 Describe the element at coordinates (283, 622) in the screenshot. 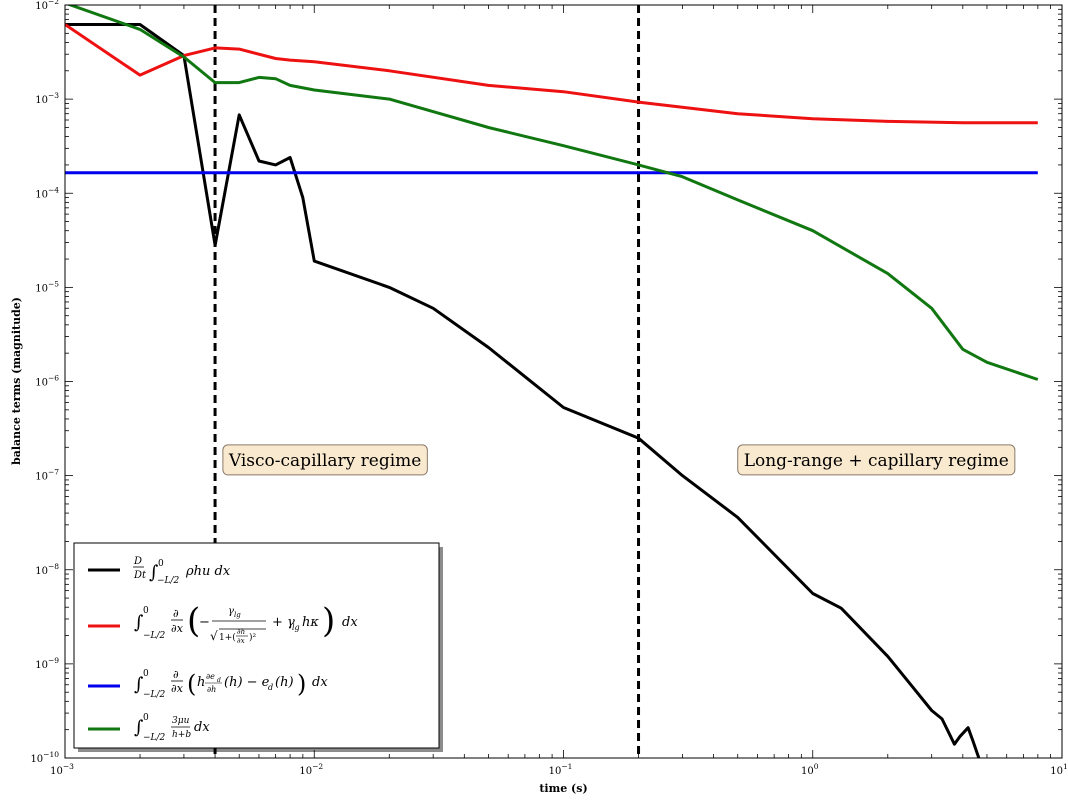

I see `svg-text: + γ` at that location.